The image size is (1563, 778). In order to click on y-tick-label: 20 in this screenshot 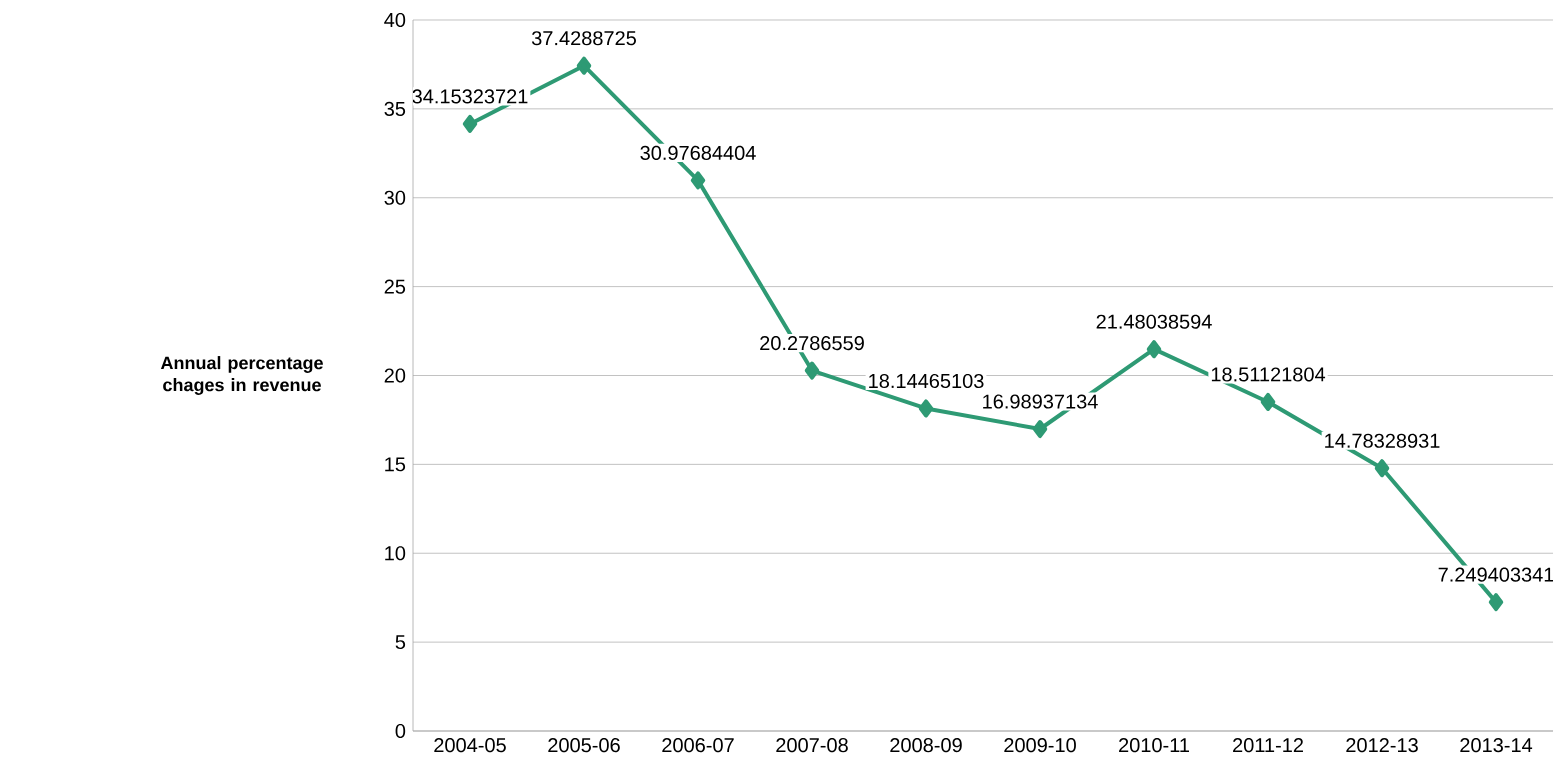, I will do `click(395, 375)`.